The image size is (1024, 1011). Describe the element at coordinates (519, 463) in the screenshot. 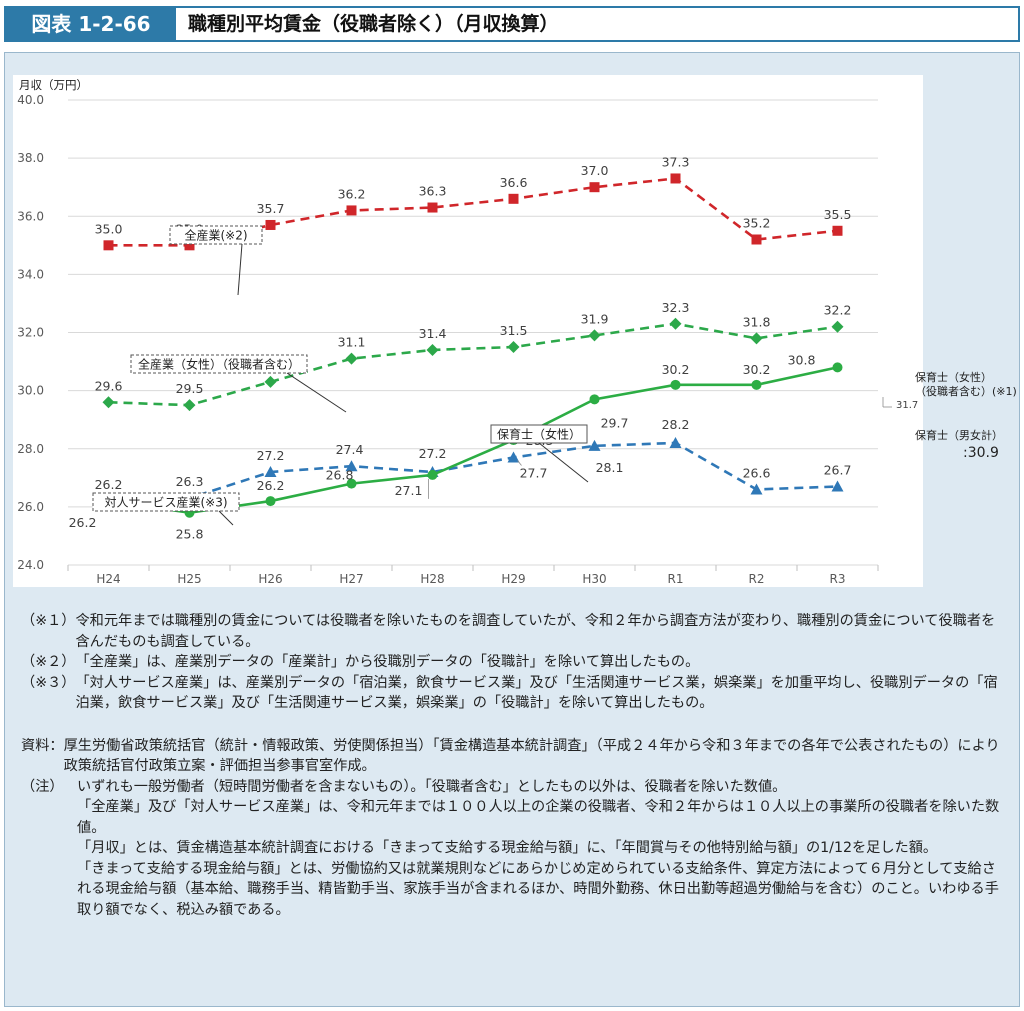

I see `leader-line` at that location.